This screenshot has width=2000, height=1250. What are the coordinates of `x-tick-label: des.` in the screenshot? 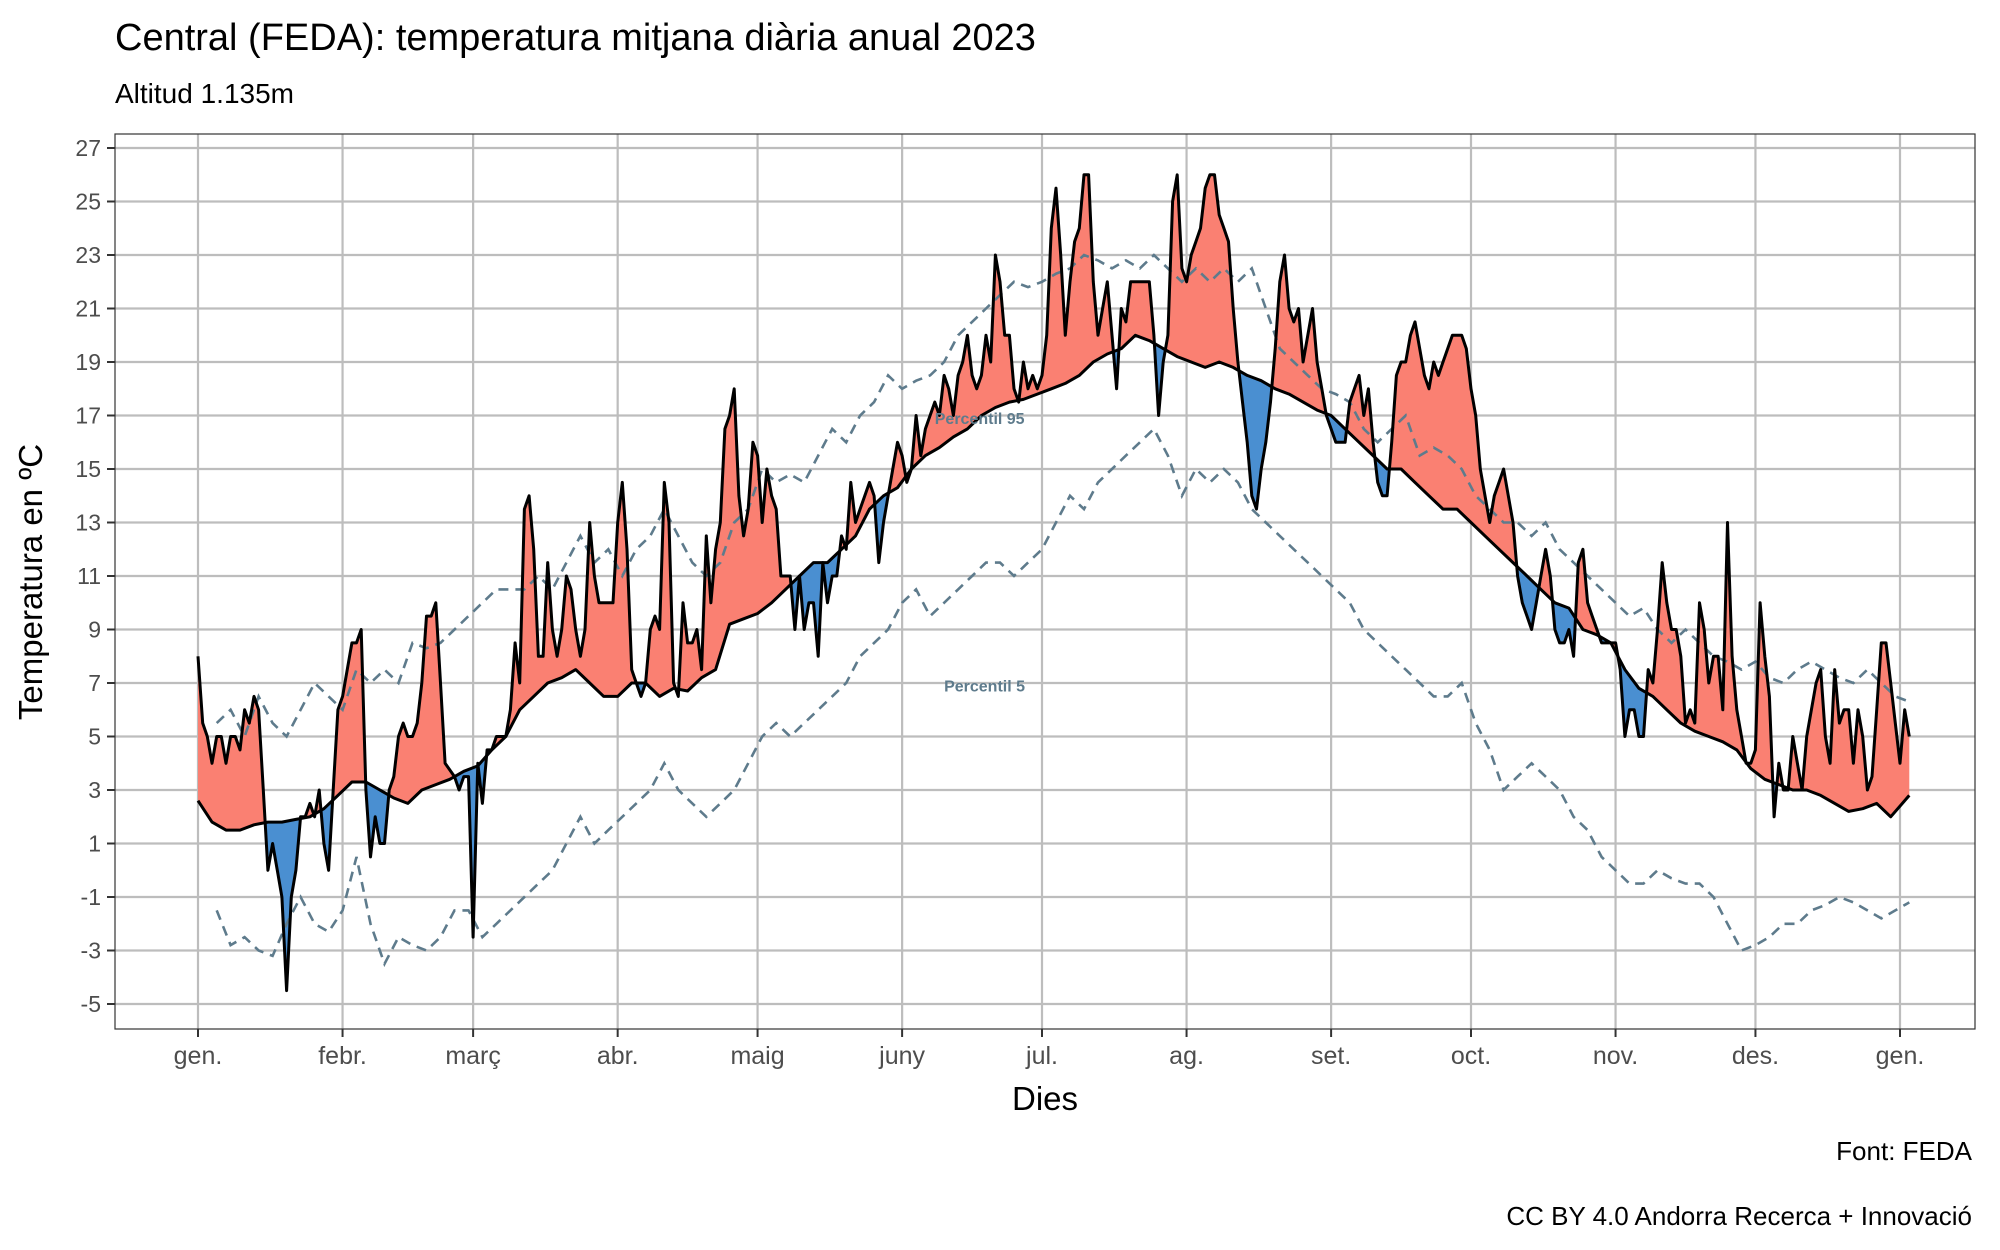 It's located at (1755, 1056).